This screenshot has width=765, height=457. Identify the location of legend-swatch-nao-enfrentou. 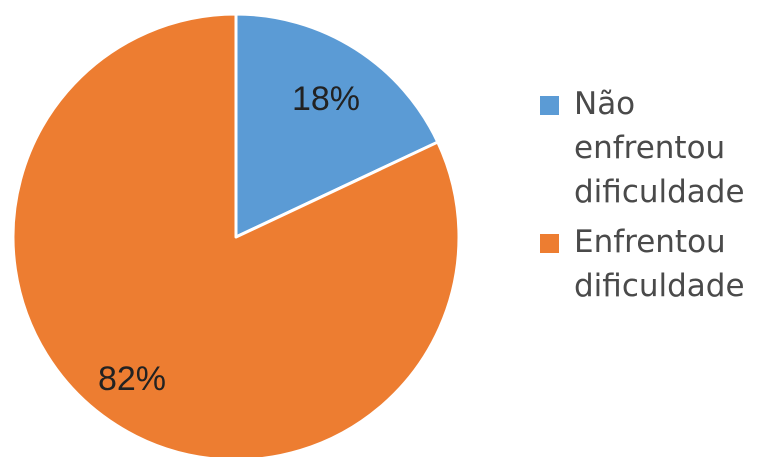
(549, 105).